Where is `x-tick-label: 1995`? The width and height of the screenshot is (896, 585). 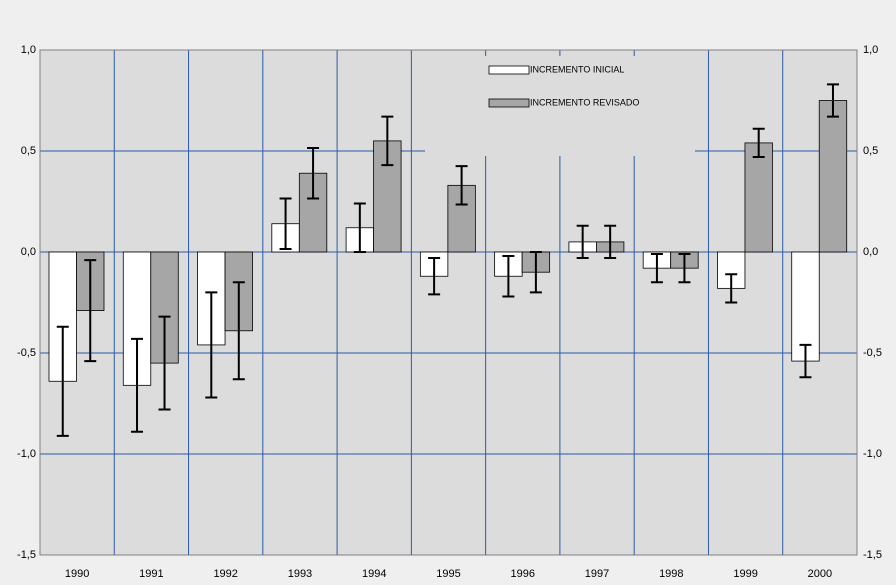 x-tick-label: 1995 is located at coordinates (448, 574).